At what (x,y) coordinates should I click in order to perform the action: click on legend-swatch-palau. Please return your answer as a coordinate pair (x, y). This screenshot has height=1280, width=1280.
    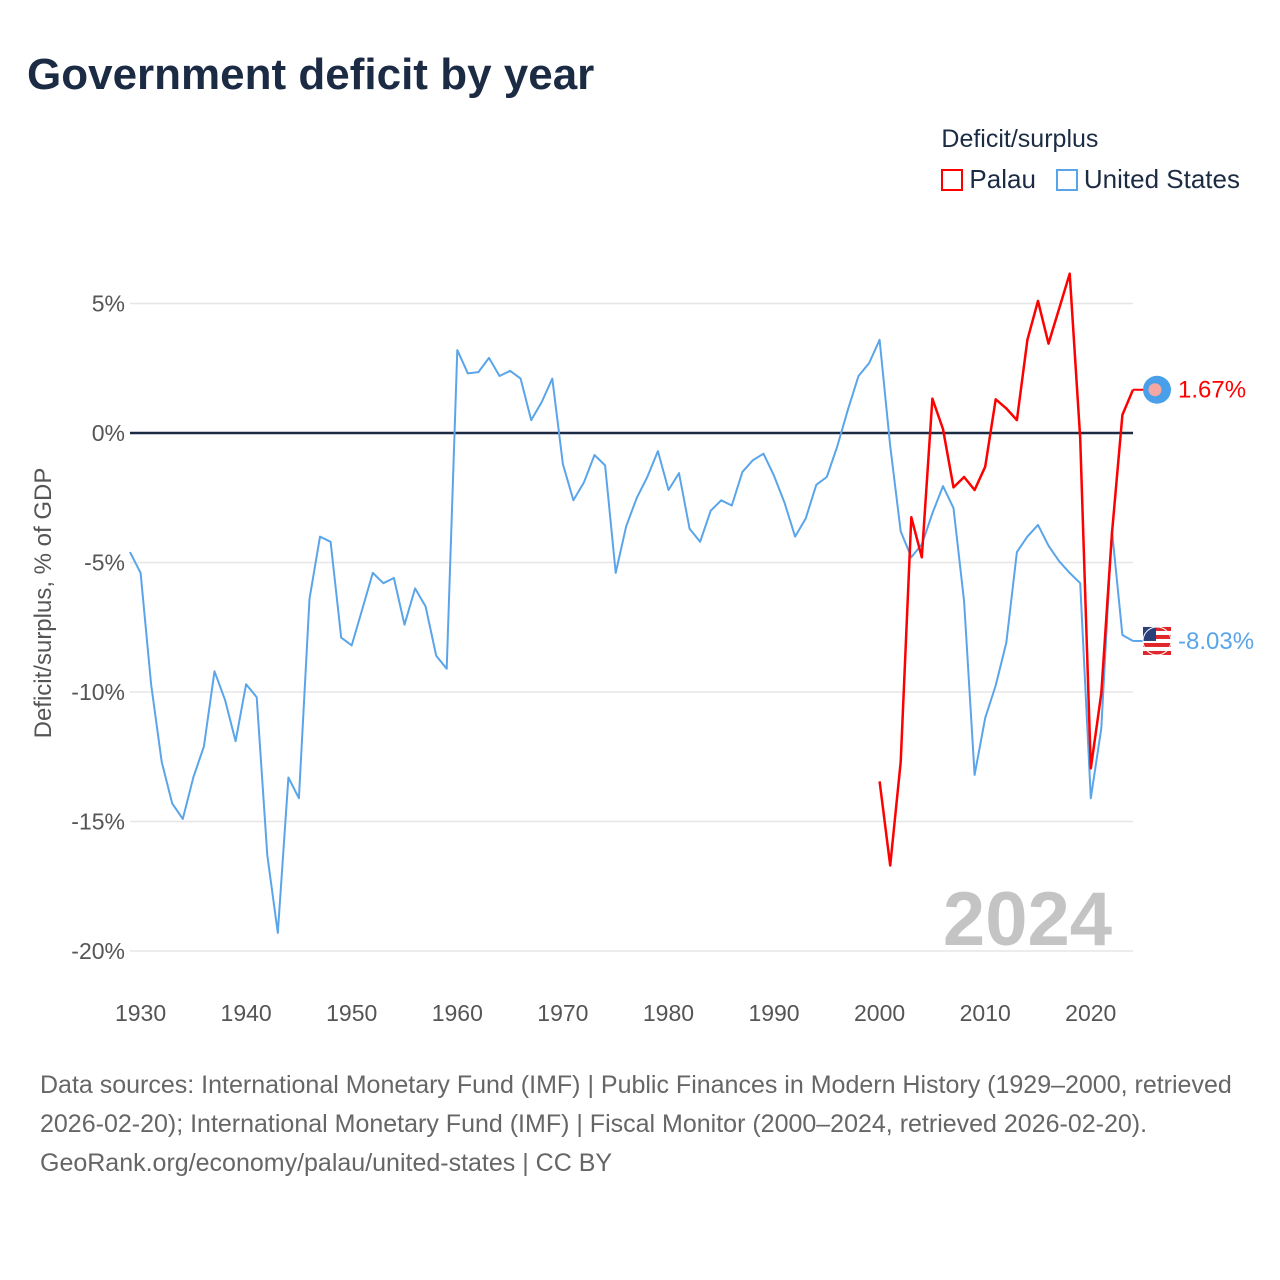
    Looking at the image, I should click on (952, 179).